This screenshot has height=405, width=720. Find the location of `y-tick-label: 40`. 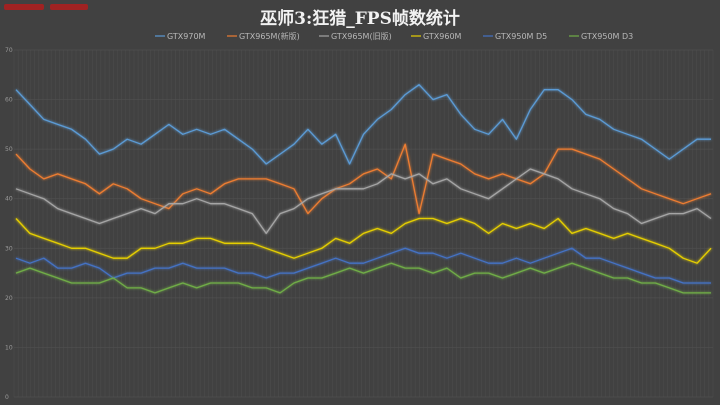

y-tick-label: 40 is located at coordinates (9, 199).